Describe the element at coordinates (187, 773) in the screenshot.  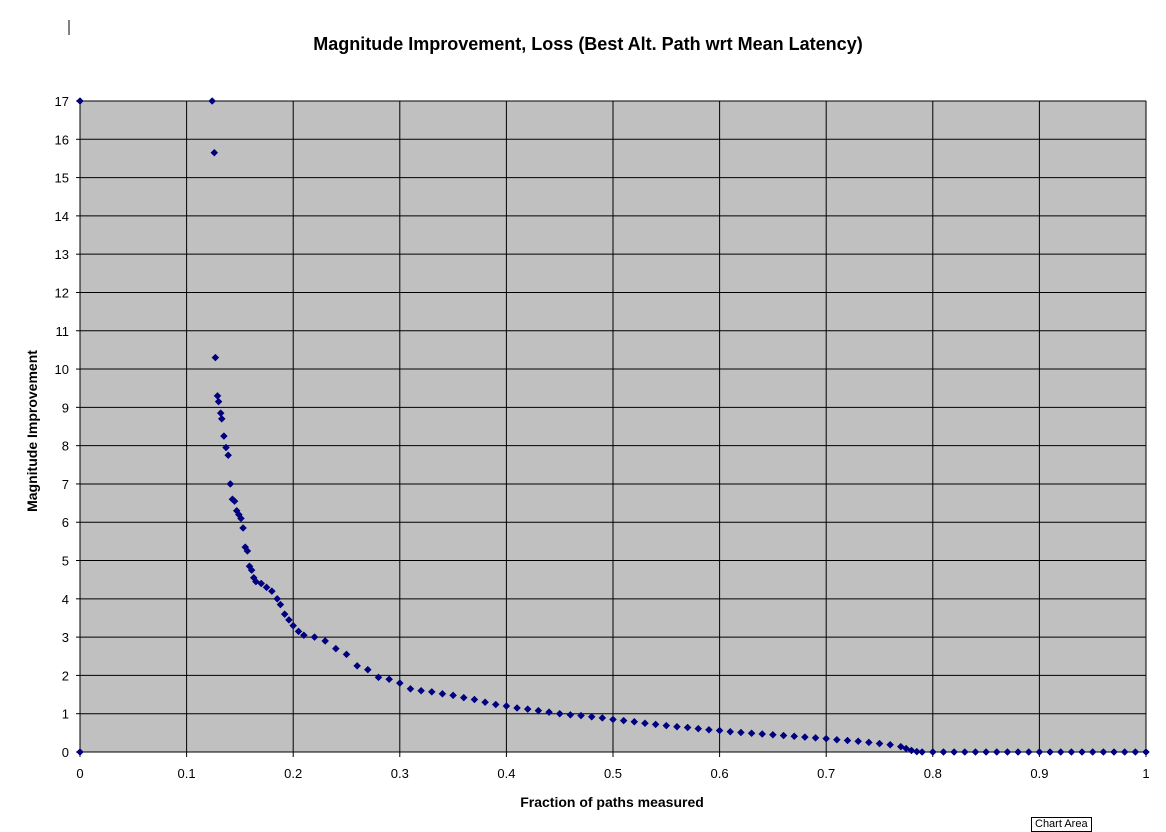
I see `x-tick-label: 0.1` at that location.